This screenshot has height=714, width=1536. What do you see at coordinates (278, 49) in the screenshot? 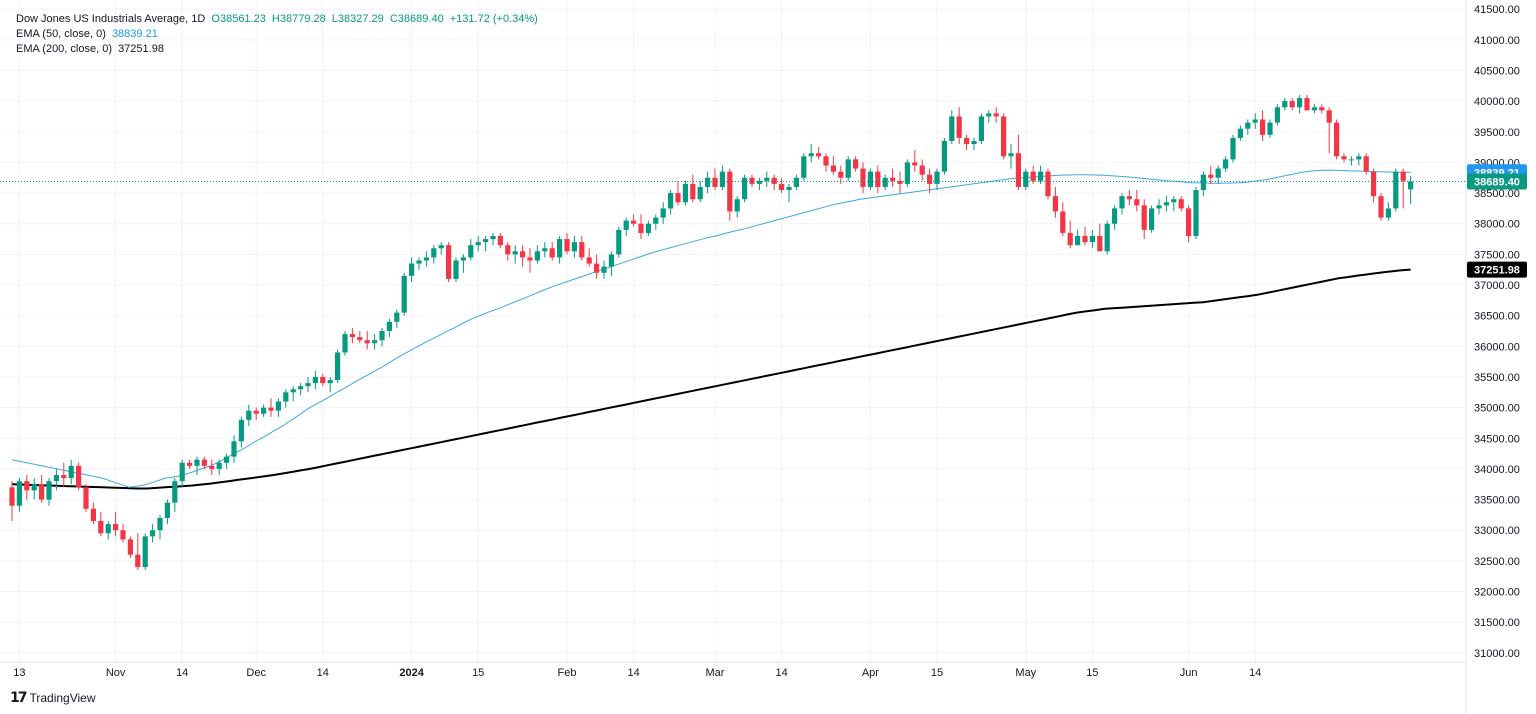
I see `legend-ema200-row: EMA (200, close, 0) 37251.98` at bounding box center [278, 49].